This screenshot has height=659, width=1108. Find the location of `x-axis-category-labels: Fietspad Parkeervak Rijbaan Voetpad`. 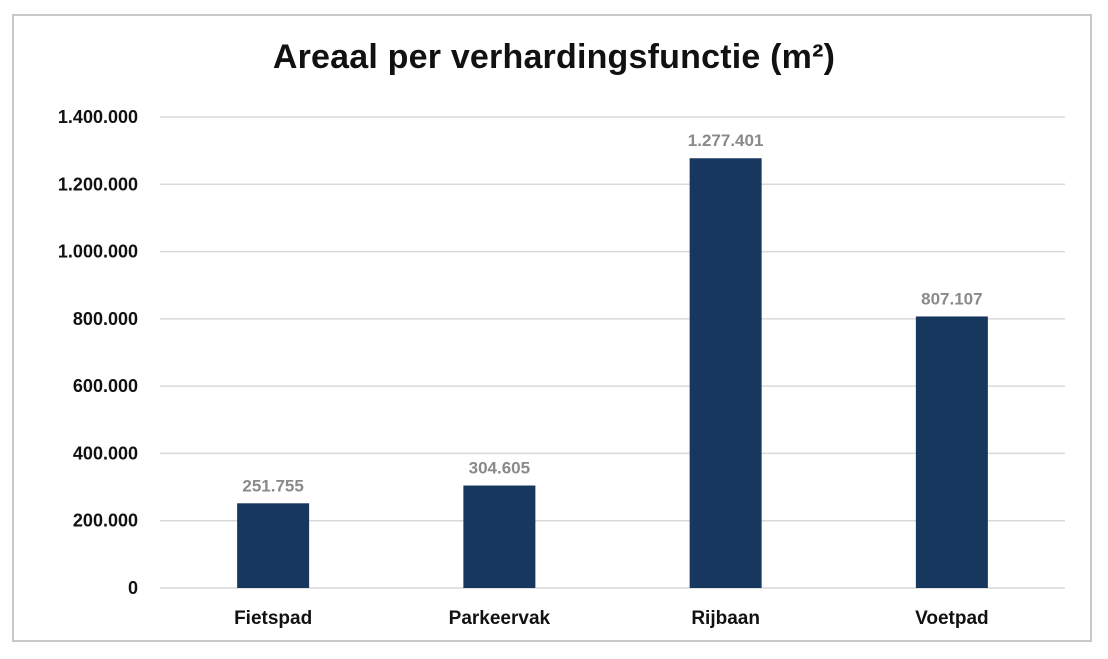

x-axis-category-labels: Fietspad Parkeervak Rijbaan Voetpad is located at coordinates (611, 618).